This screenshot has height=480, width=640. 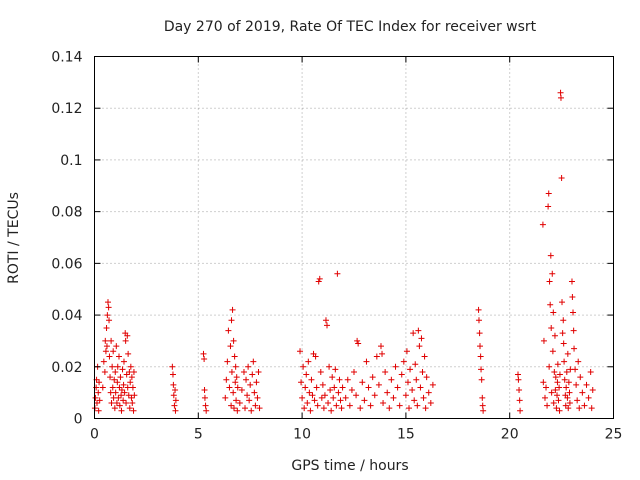 What do you see at coordinates (14, 238) in the screenshot?
I see `y-axis-label: ROTI / TECUs` at bounding box center [14, 238].